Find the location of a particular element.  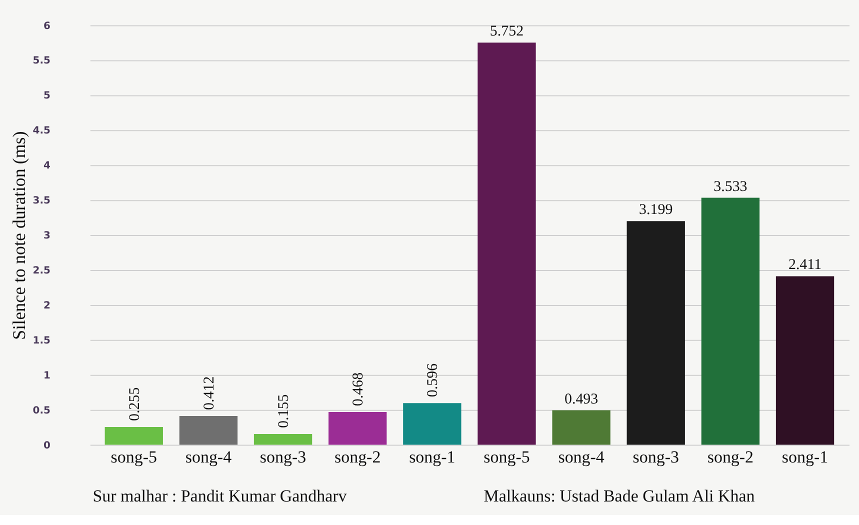

data-label: 0.493 is located at coordinates (581, 399).